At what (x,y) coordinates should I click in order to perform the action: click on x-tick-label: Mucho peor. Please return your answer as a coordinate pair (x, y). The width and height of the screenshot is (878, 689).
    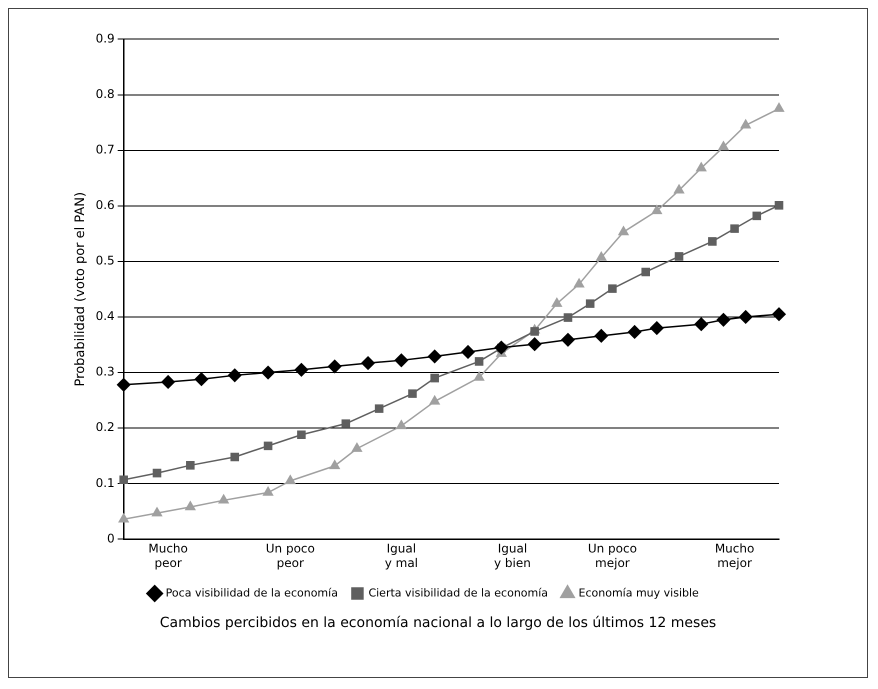
    Looking at the image, I should click on (168, 556).